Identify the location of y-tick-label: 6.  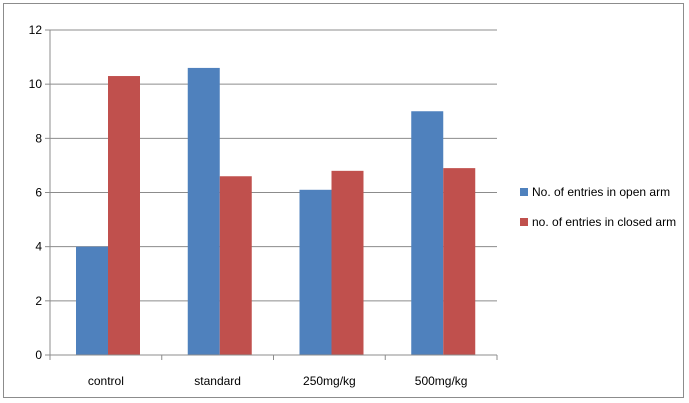
(38, 193).